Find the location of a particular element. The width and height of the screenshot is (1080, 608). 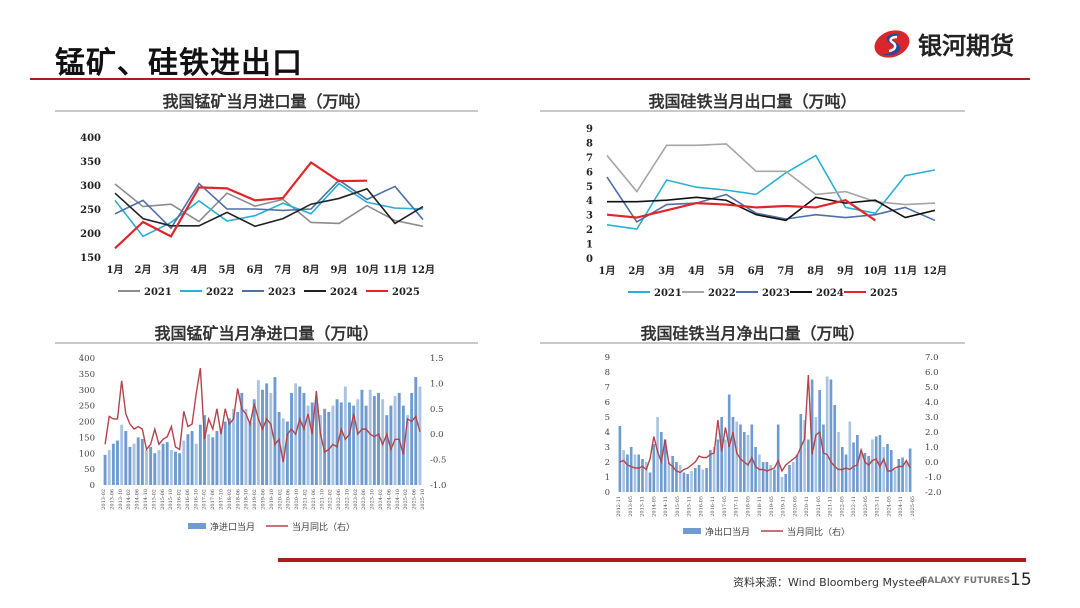

series-line-2021 is located at coordinates (771, 192).